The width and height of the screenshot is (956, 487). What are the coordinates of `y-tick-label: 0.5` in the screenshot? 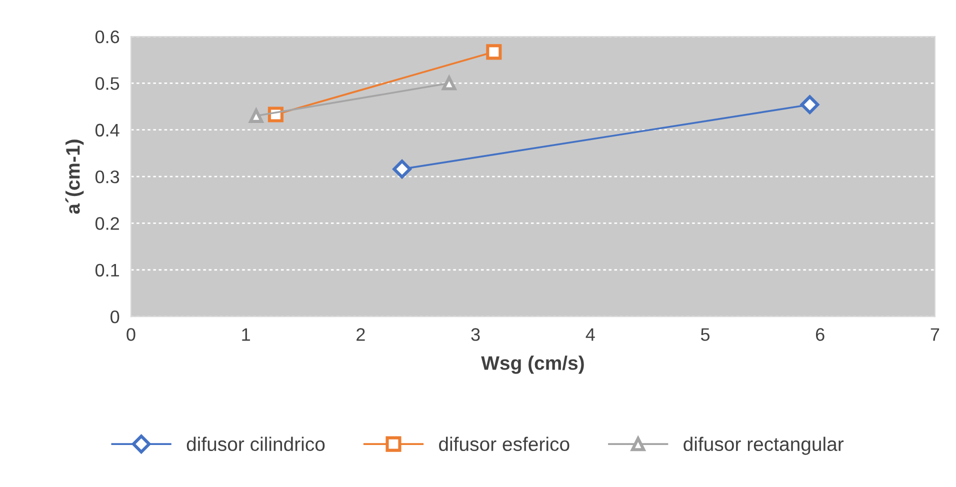 It's located at (107, 83).